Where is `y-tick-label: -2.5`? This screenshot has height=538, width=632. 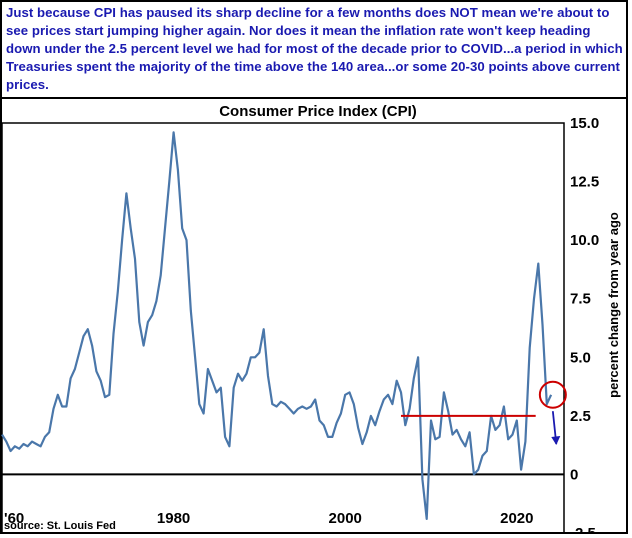 y-tick-label: -2.5 is located at coordinates (583, 529).